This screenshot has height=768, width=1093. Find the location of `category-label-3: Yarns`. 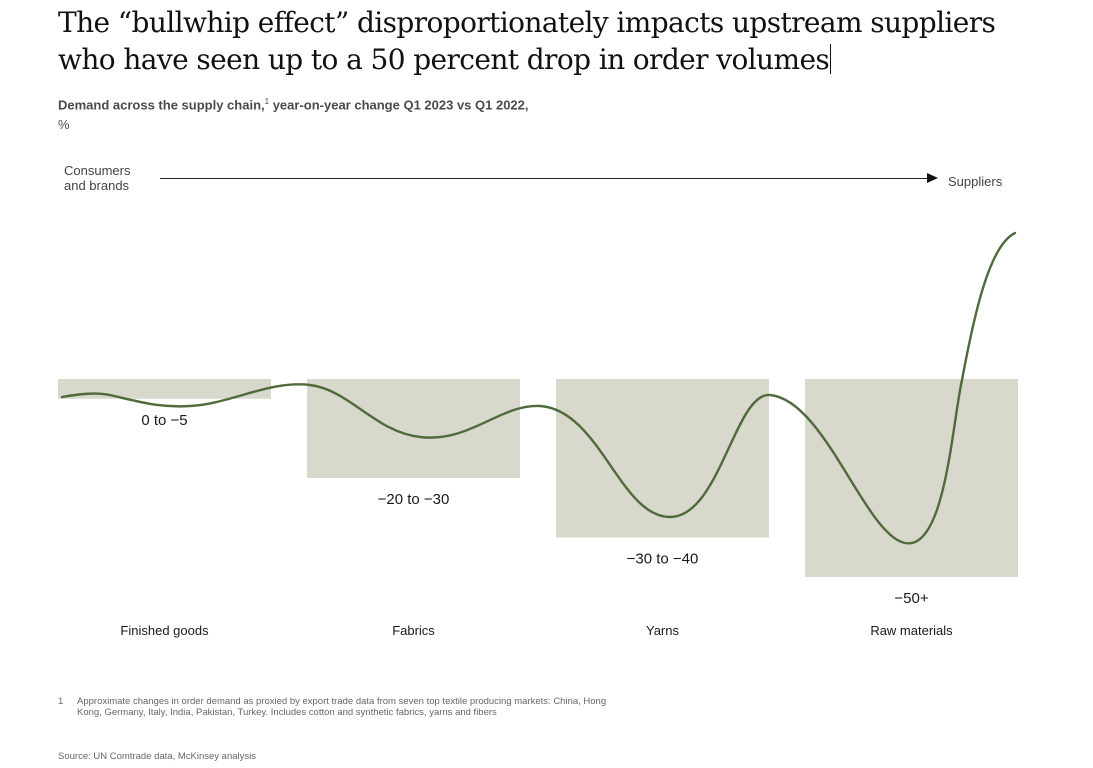

category-label-3: Yarns is located at coordinates (662, 630).